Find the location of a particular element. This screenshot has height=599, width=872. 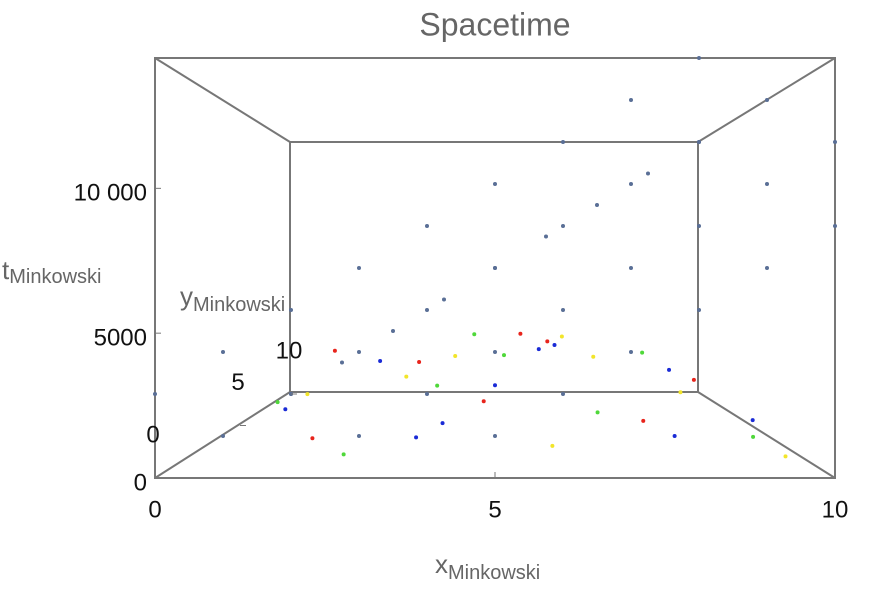

y-axis-symbol: y is located at coordinates (186, 296).